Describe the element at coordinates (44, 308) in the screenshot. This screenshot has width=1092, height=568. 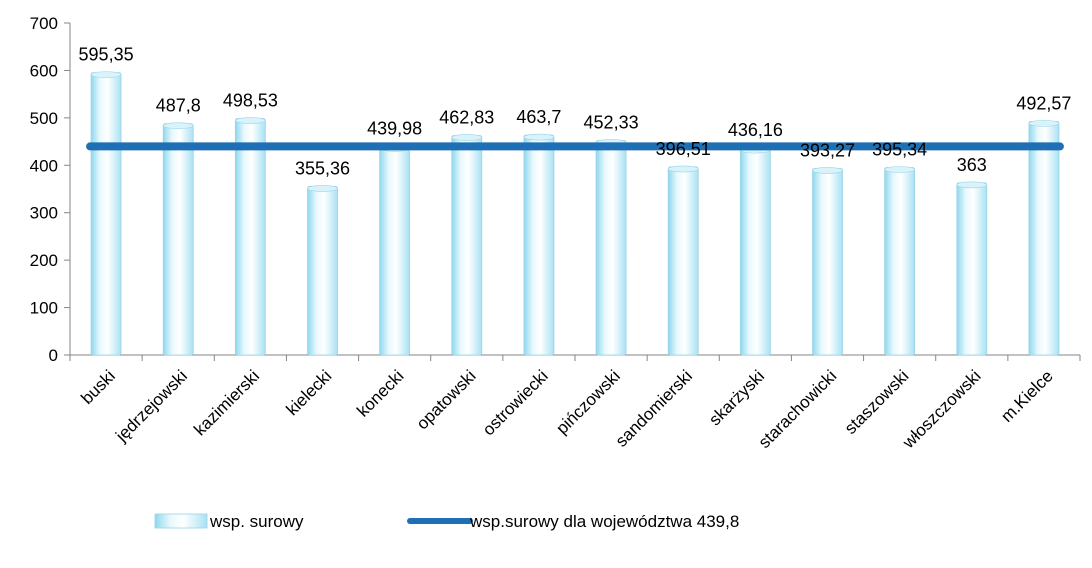
I see `y-tick-label: 100` at that location.